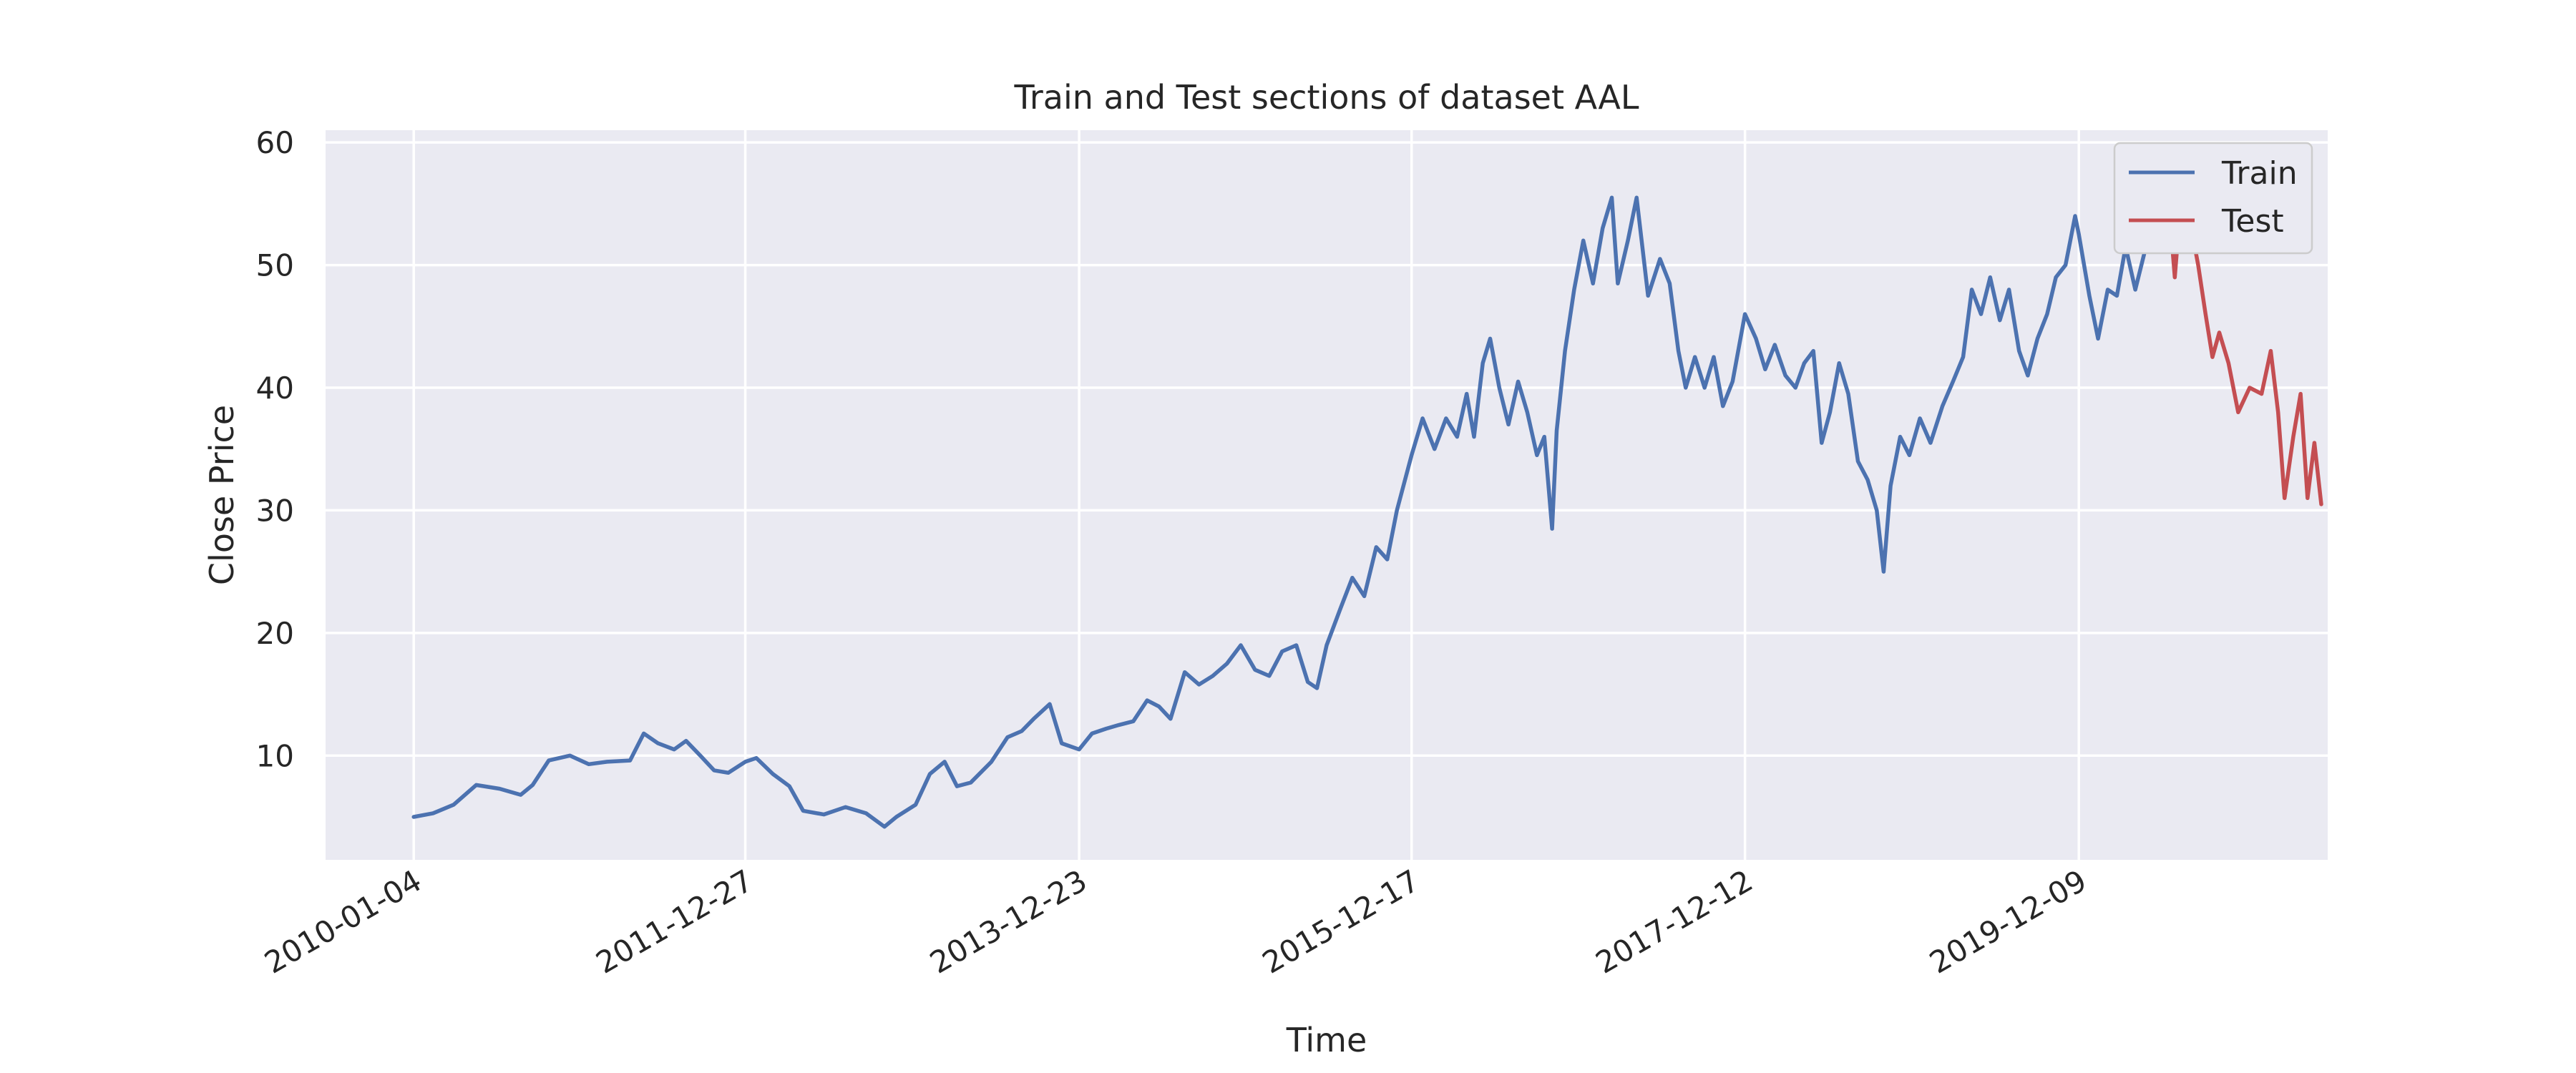  What do you see at coordinates (2213, 199) in the screenshot?
I see `legend: Train Test` at bounding box center [2213, 199].